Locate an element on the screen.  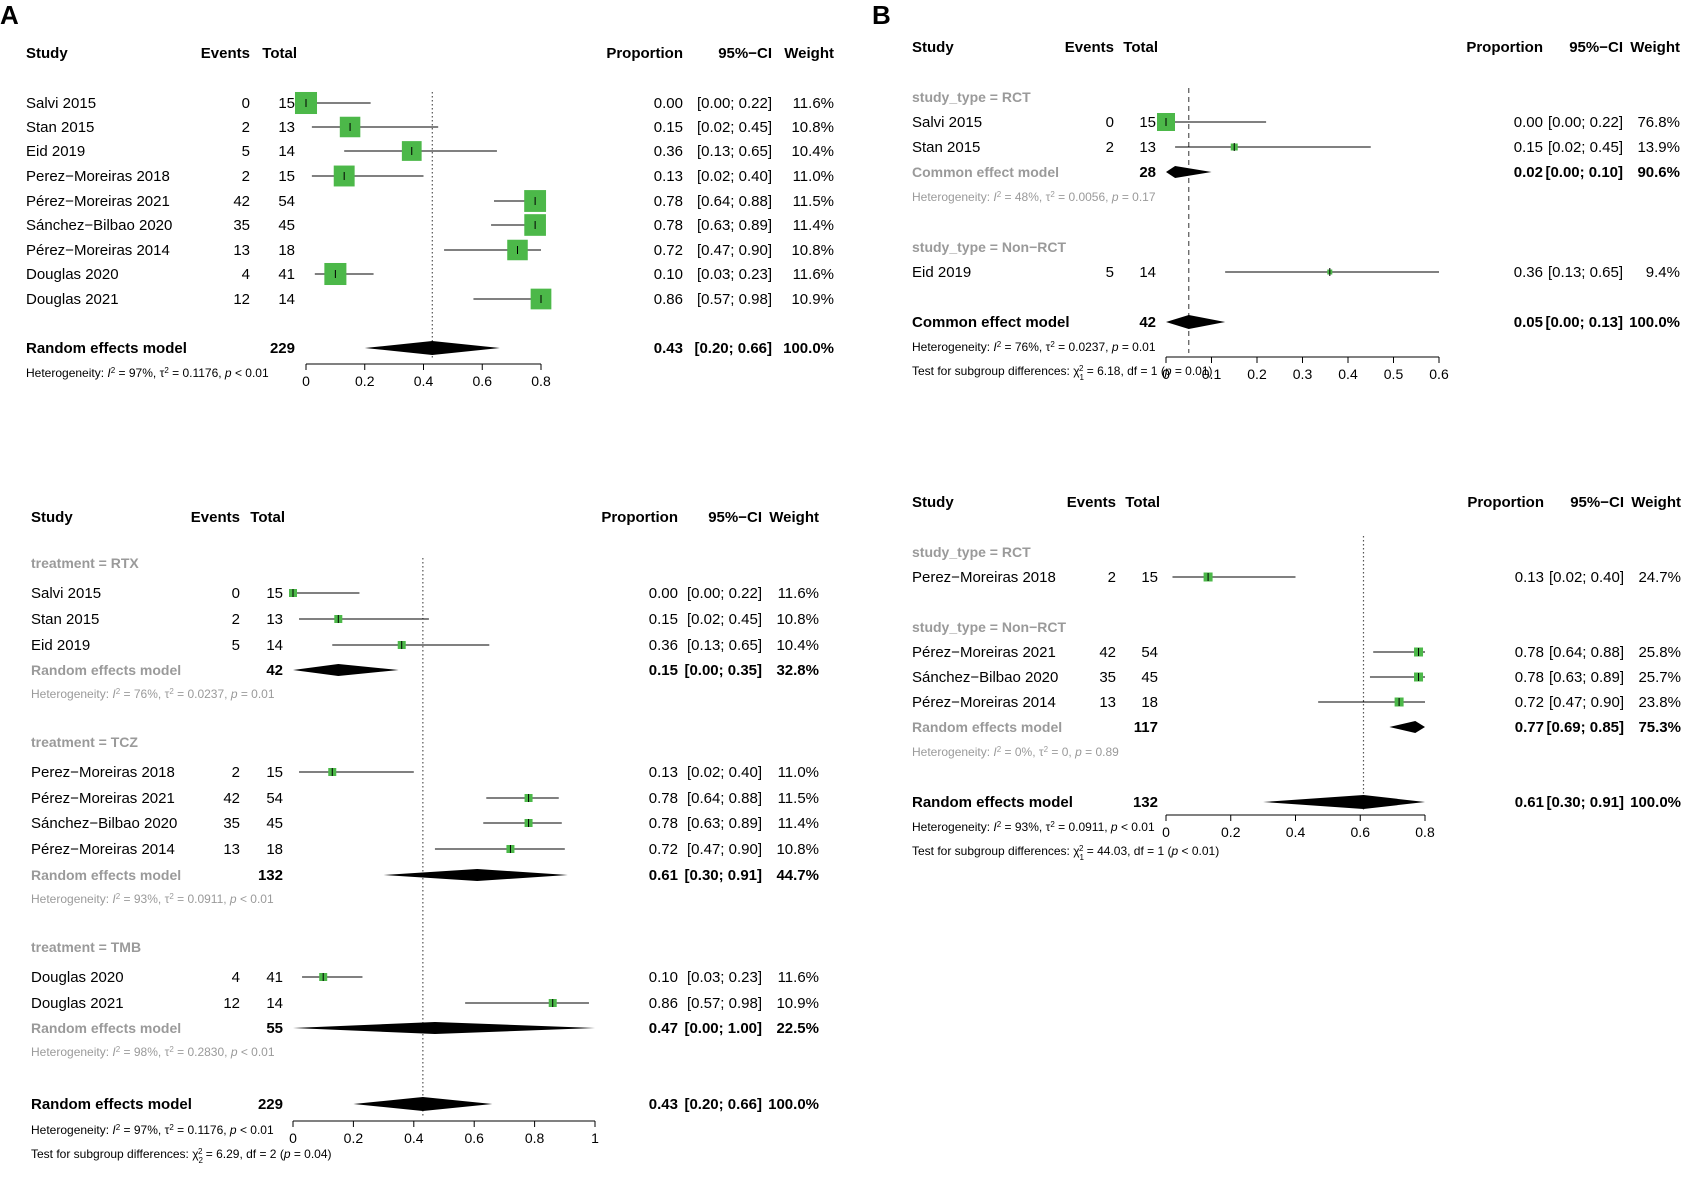
study-ci: [0.63; 0.89] is located at coordinates (734, 225).